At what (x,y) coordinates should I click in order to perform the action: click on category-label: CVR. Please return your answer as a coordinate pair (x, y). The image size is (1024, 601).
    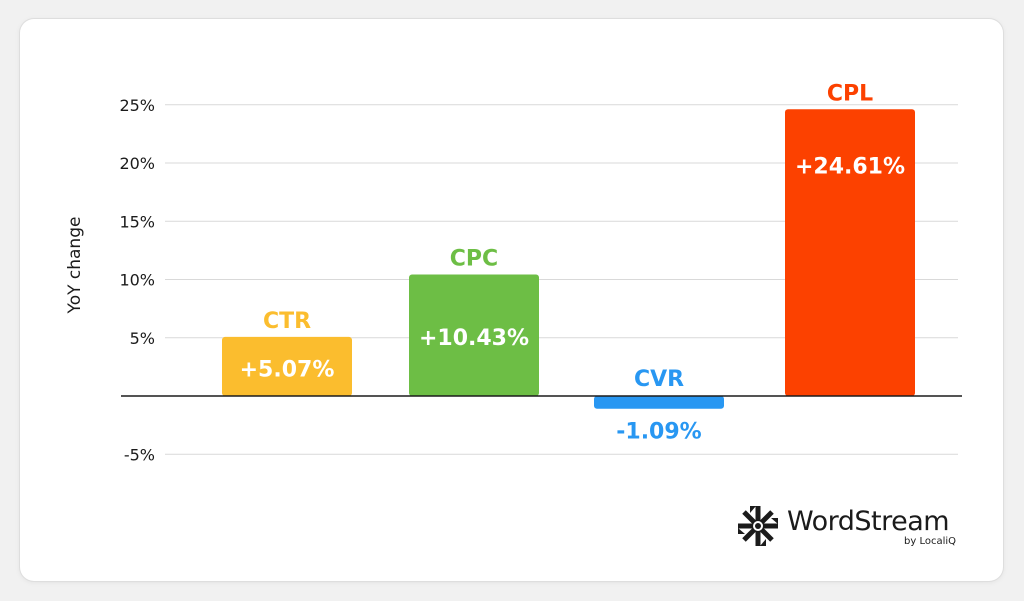
    Looking at the image, I should click on (659, 379).